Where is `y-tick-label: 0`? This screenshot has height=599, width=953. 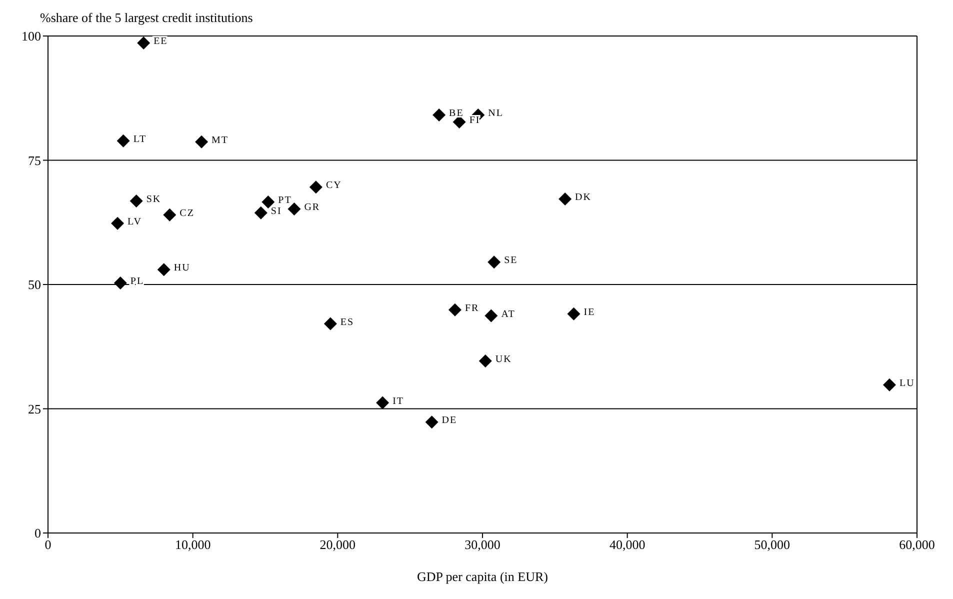
y-tick-label: 0 is located at coordinates (37, 533).